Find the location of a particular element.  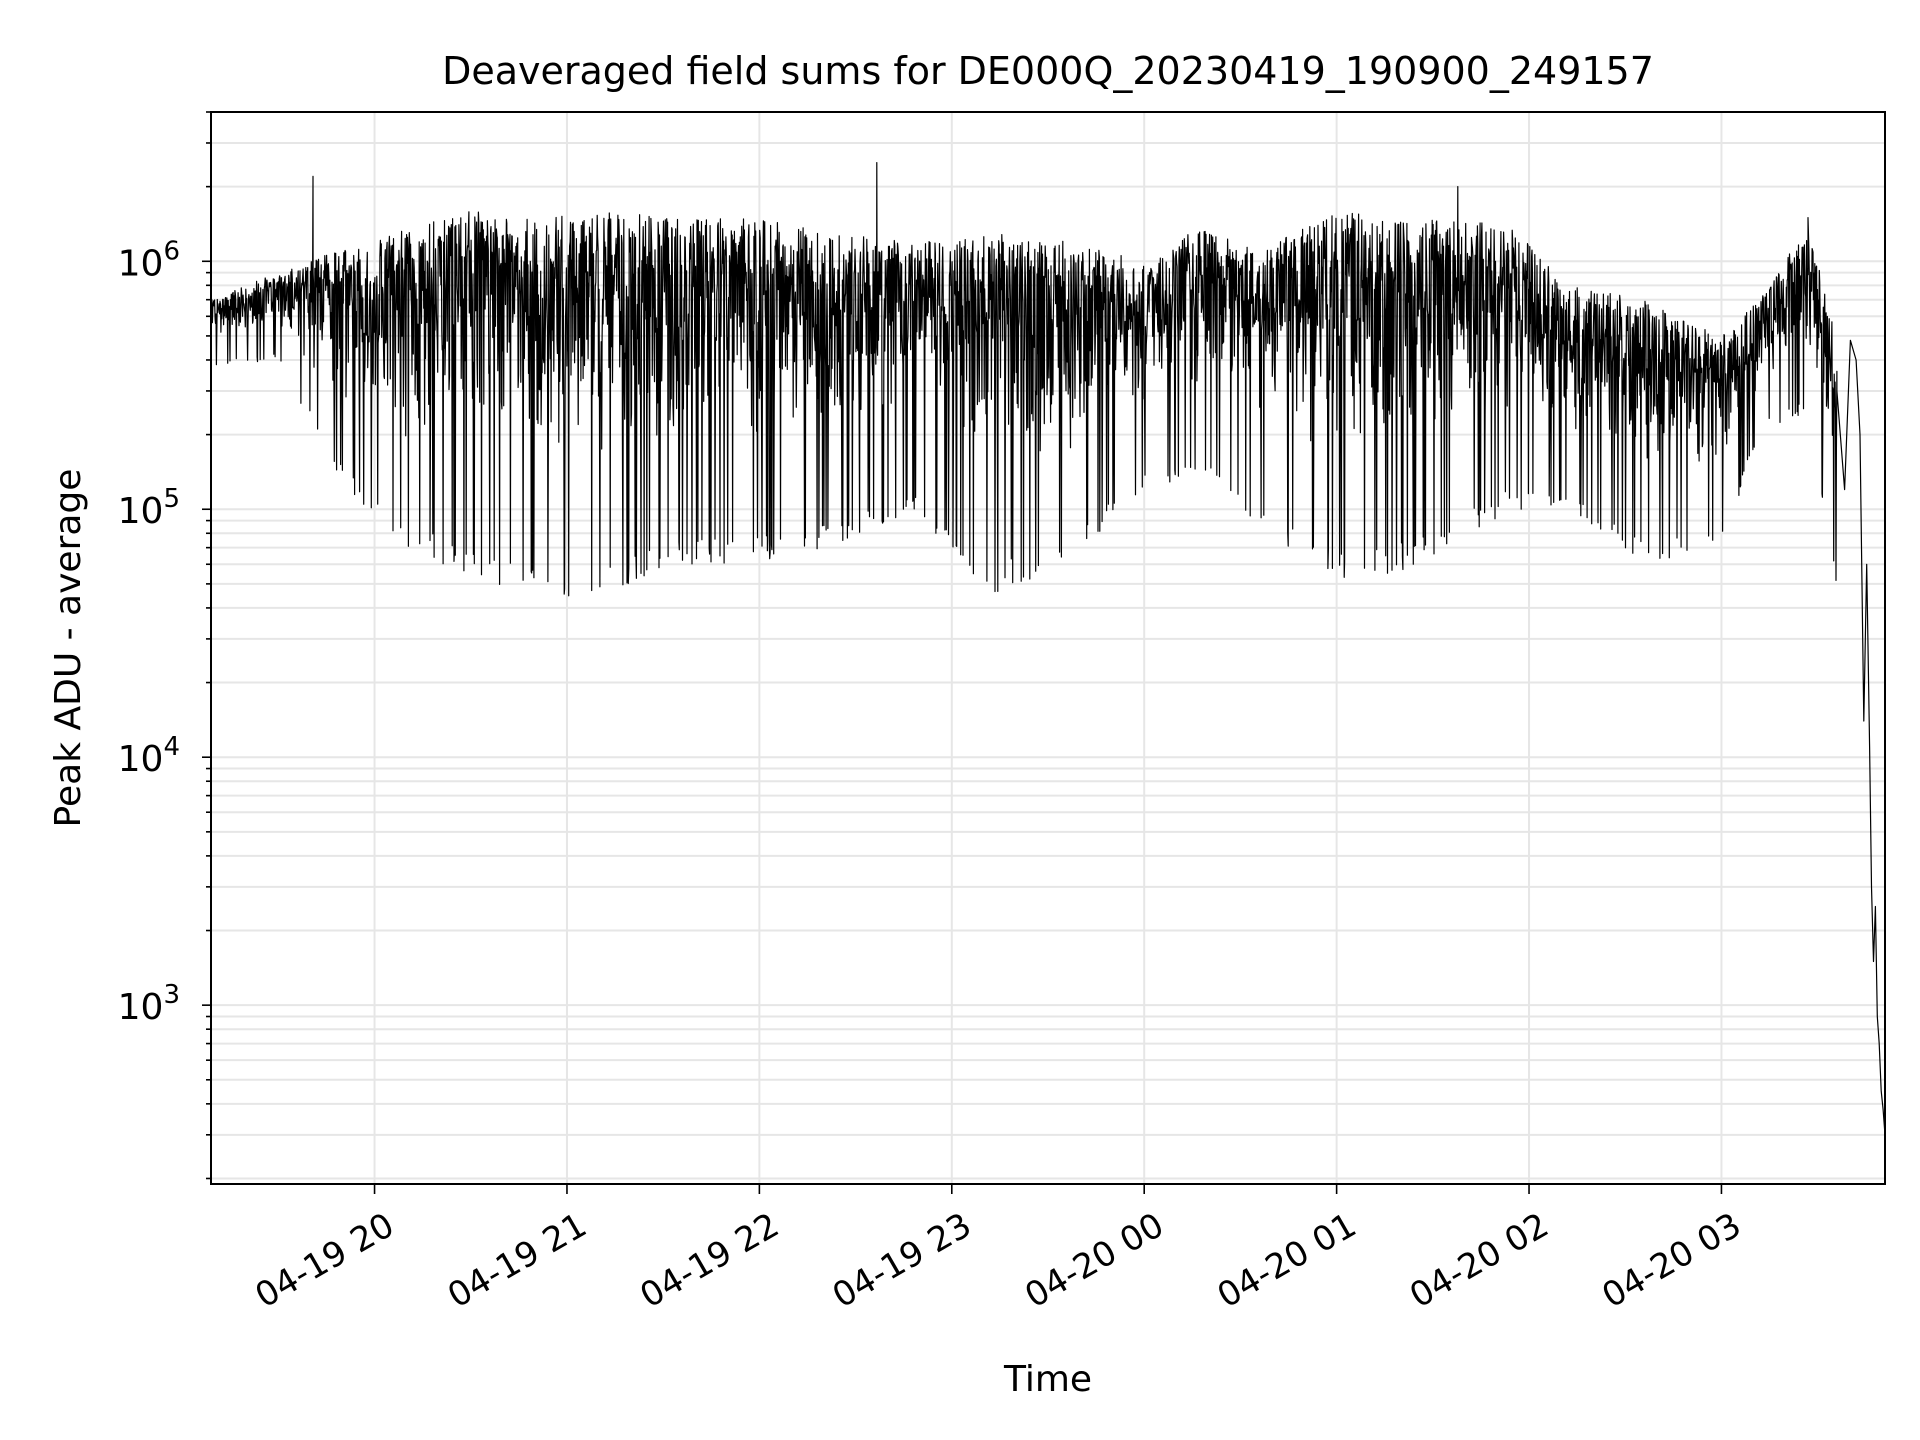

y-tick-exponent: 5 is located at coordinates (171, 499).